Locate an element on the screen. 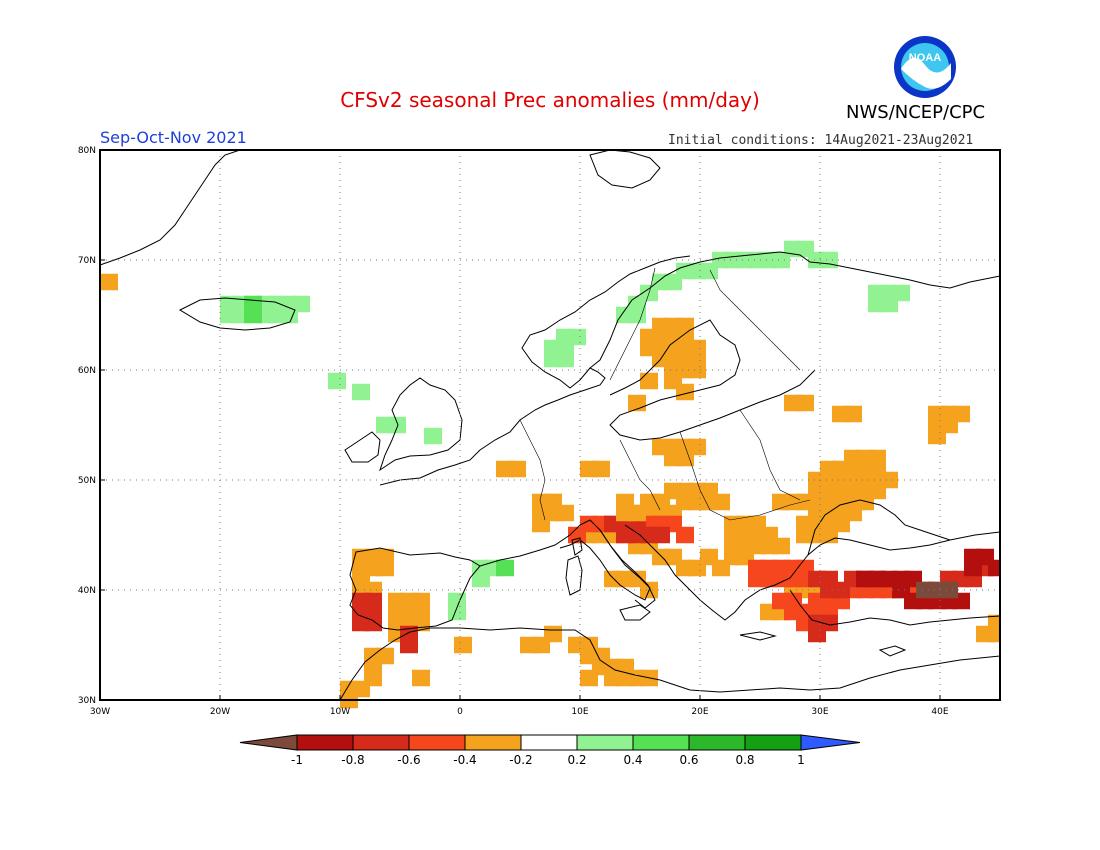 The height and width of the screenshot is (850, 1100). tick-label-lon: 20W is located at coordinates (220, 712).